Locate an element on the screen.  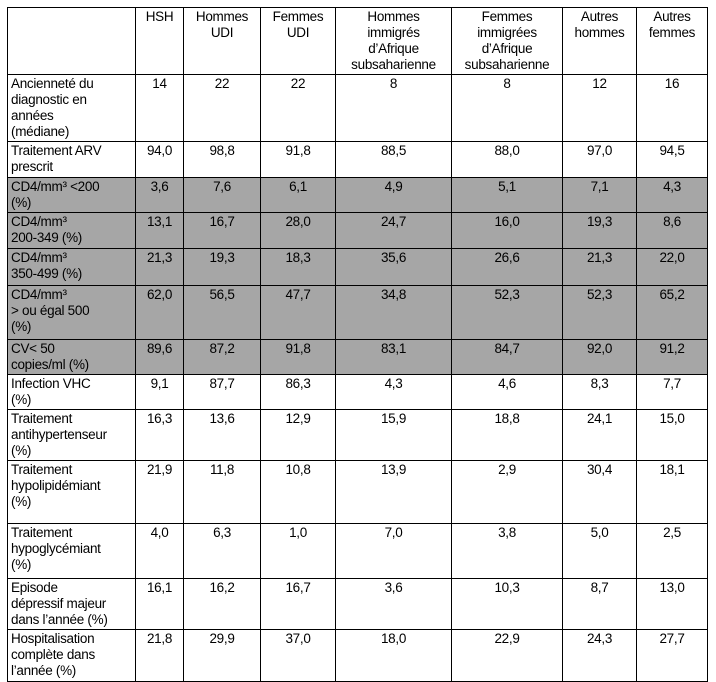
table-cell: 24,1 is located at coordinates (599, 435).